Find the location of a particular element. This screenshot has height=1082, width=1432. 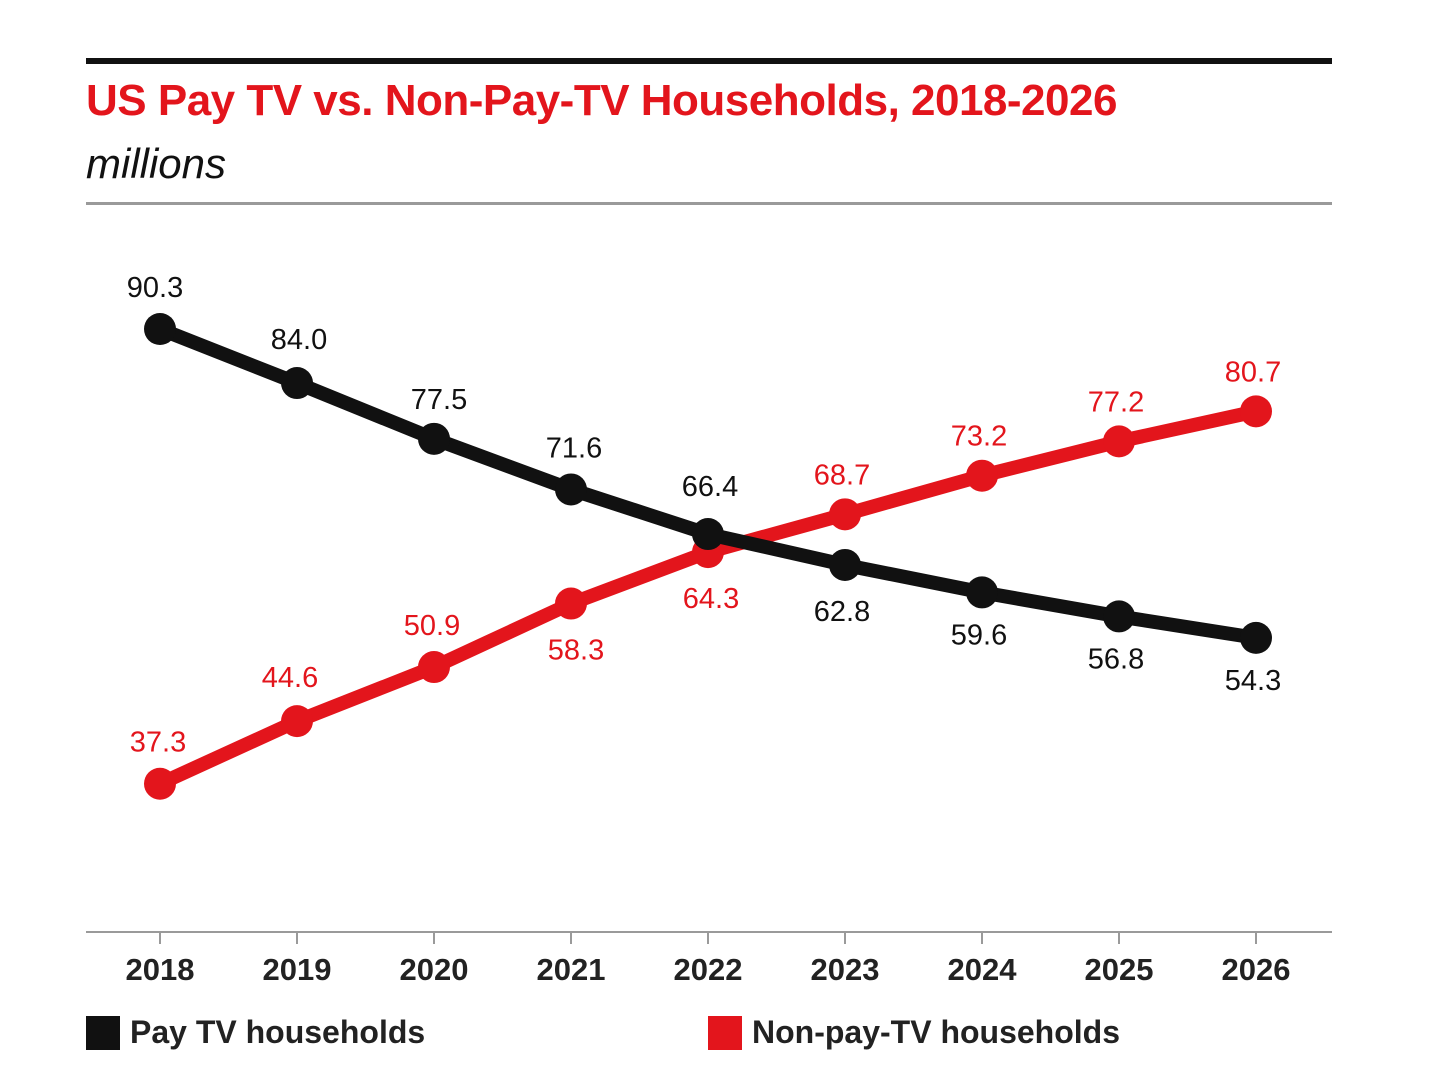

data-label-non-pay-tv-2024: 73.2 is located at coordinates (979, 437).